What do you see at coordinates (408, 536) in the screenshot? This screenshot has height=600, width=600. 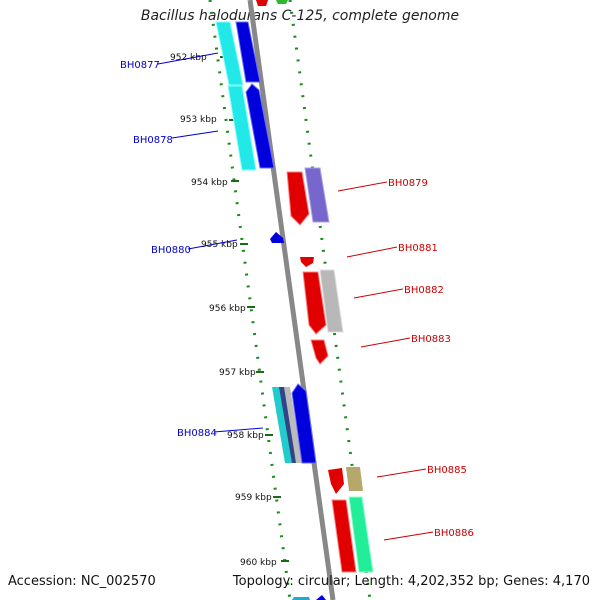 I see `leader-BH0886` at bounding box center [408, 536].